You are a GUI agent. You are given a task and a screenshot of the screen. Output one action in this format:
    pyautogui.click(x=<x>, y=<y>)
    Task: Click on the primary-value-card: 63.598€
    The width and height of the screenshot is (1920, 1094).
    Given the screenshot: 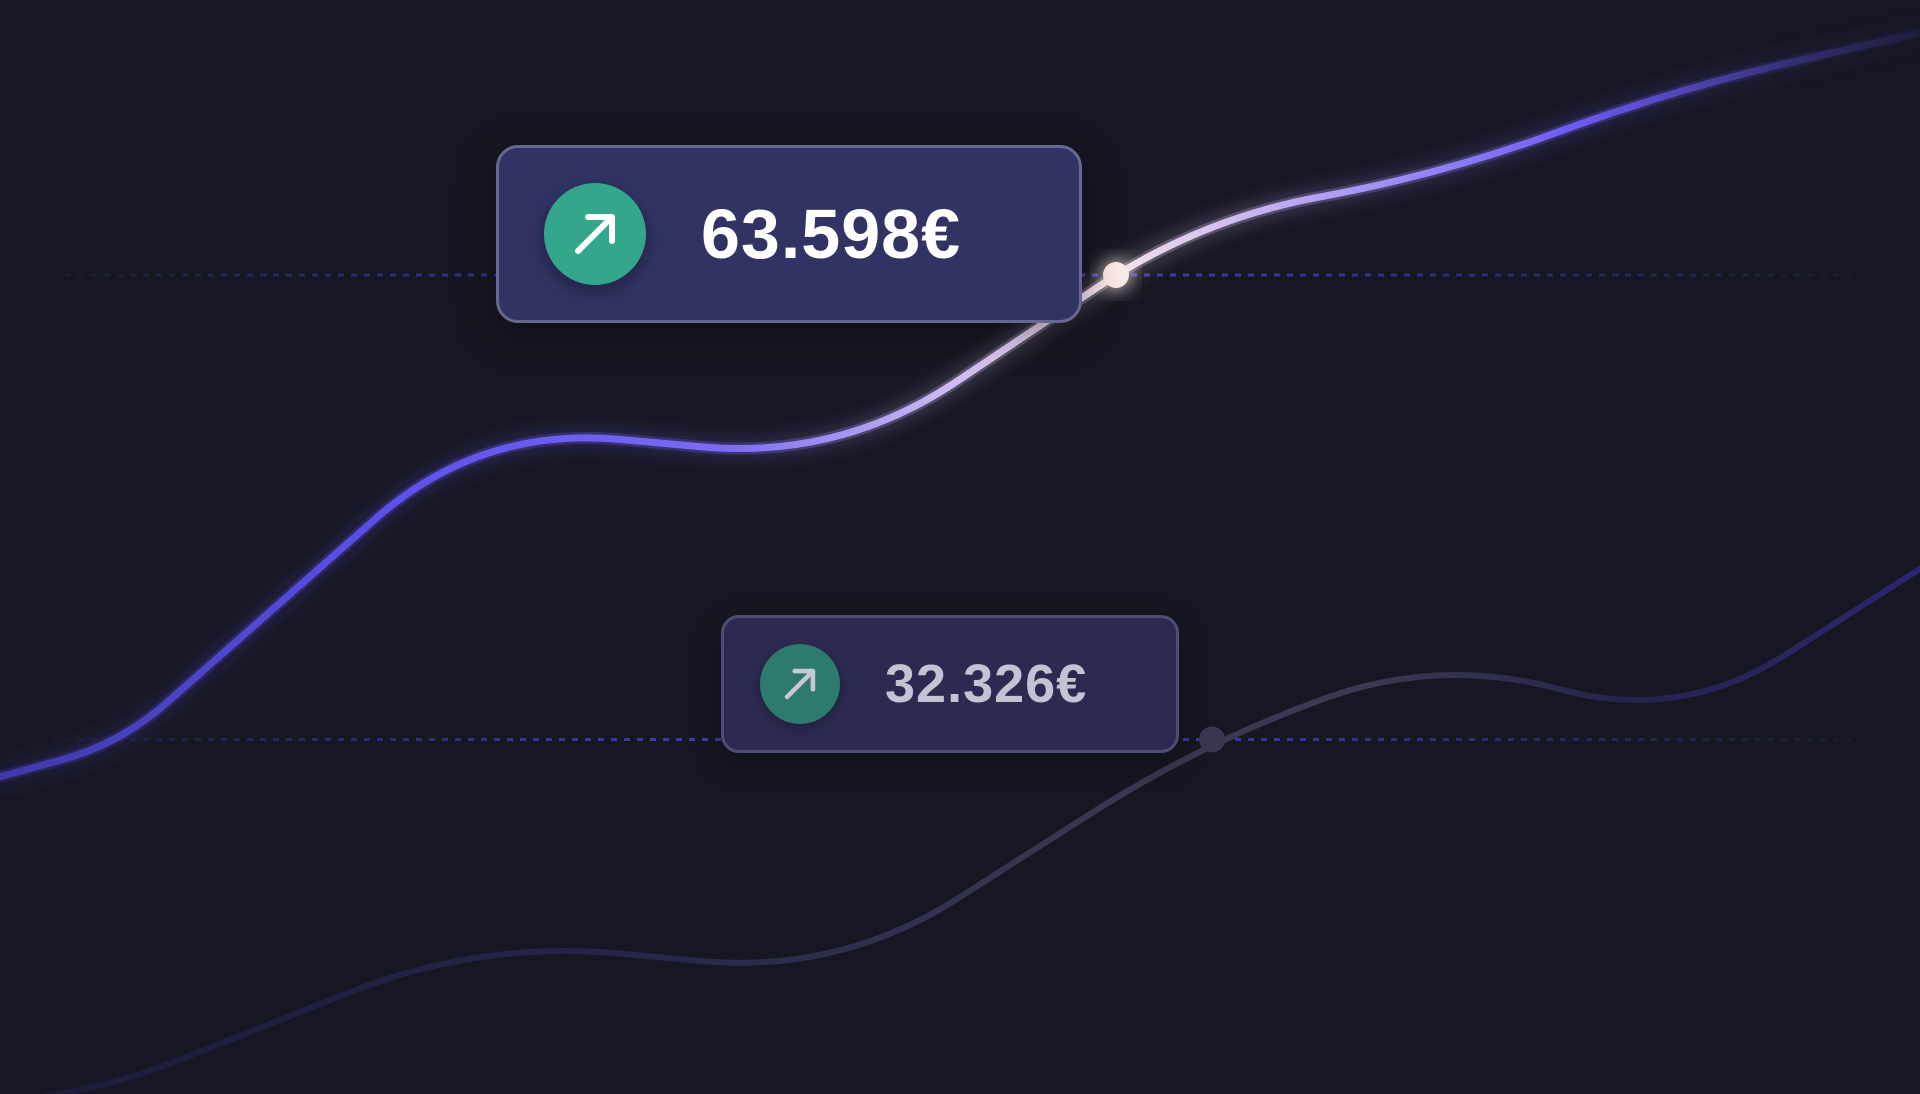 What is the action you would take?
    pyautogui.click(x=789, y=234)
    